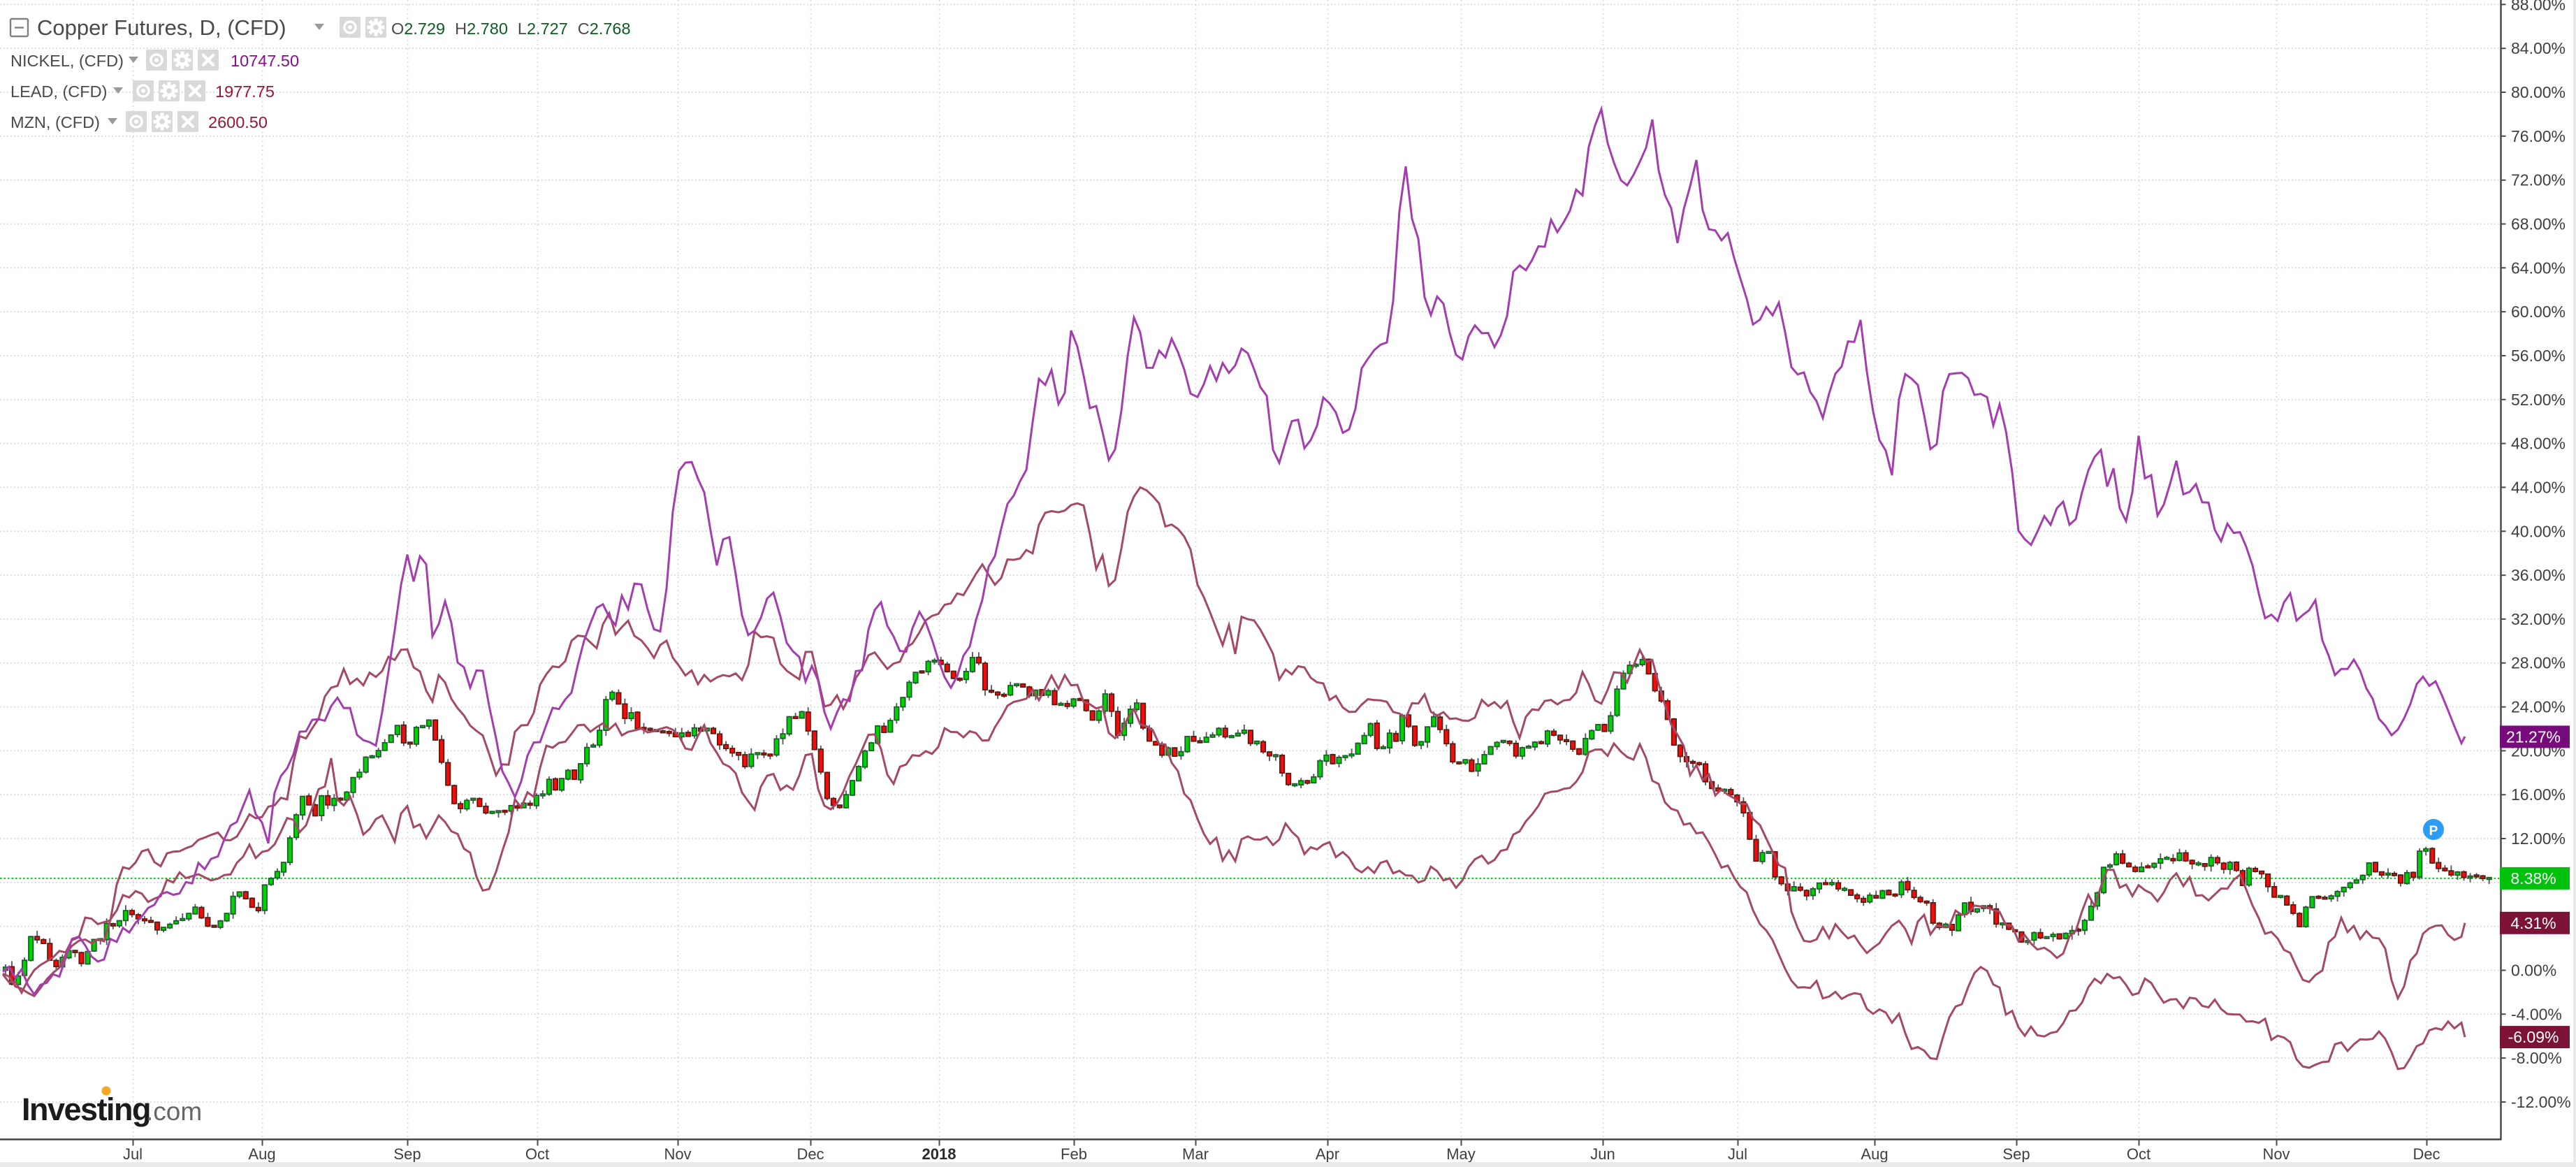 The height and width of the screenshot is (1167, 2576). What do you see at coordinates (2533, 971) in the screenshot?
I see `svg-text: 0.00%` at bounding box center [2533, 971].